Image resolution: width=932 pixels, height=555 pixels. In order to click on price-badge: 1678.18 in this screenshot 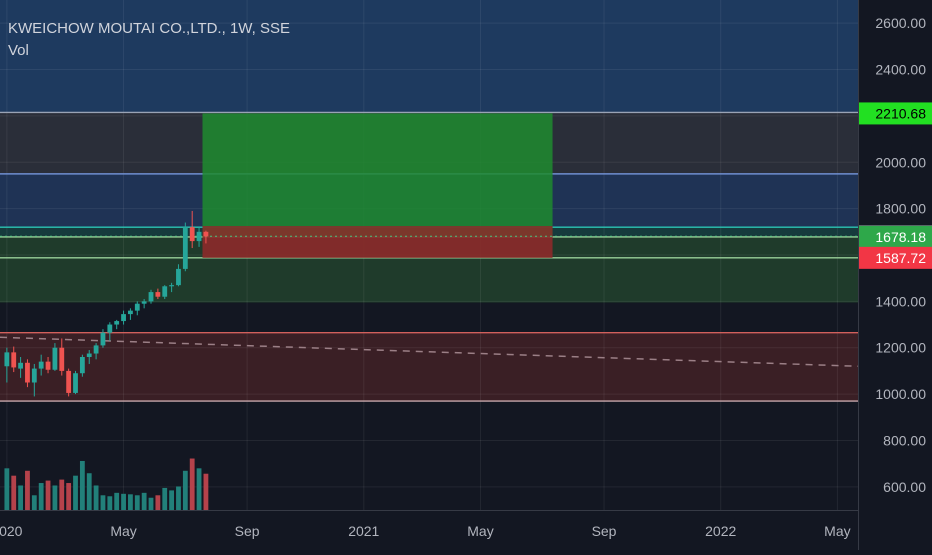, I will do `click(895, 236)`.